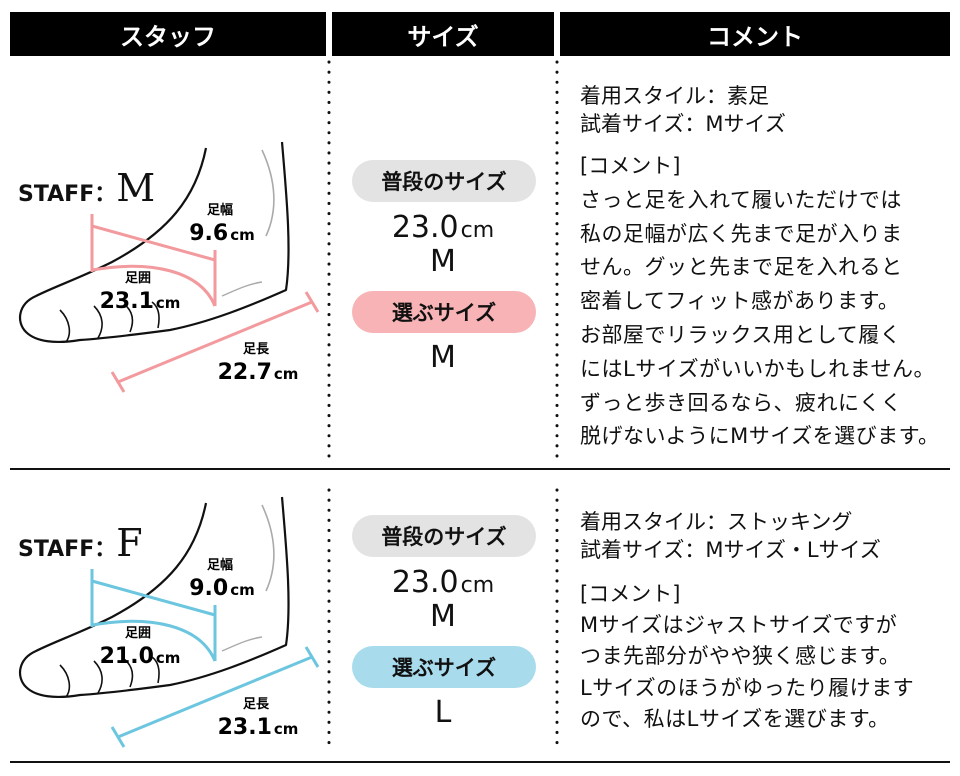 The image size is (960, 776). I want to click on chosen-size: M, so click(443, 357).